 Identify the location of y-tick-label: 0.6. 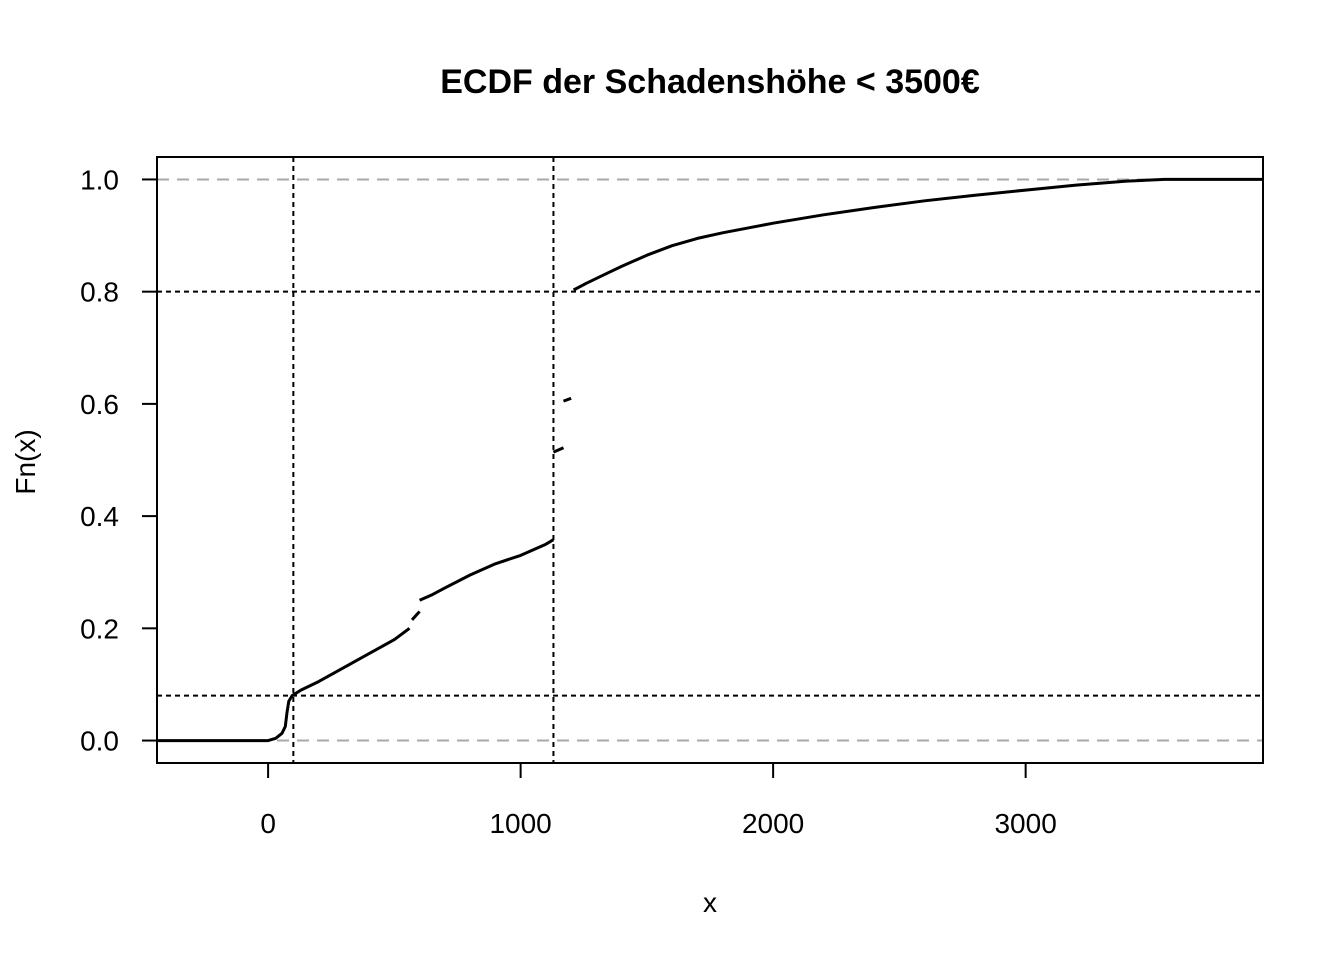
(99, 404).